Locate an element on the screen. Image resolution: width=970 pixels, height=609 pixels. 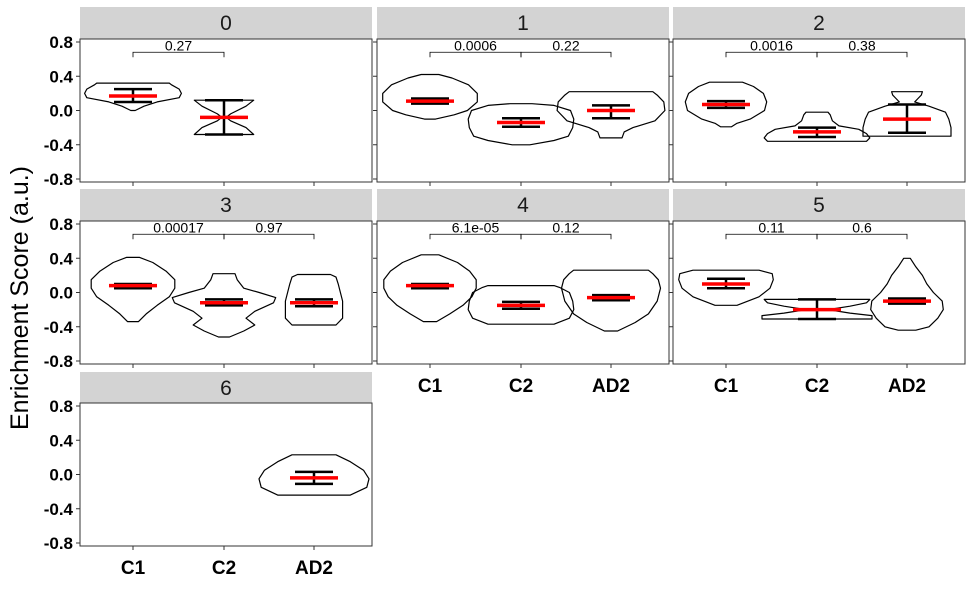
panel-4: 4 C1 C2 AD2 6.1e-05 0.12 is located at coordinates (521, 293).